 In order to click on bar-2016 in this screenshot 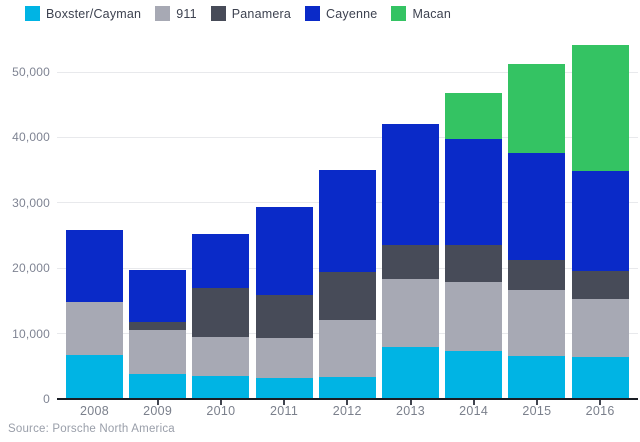, I will do `click(600, 222)`.